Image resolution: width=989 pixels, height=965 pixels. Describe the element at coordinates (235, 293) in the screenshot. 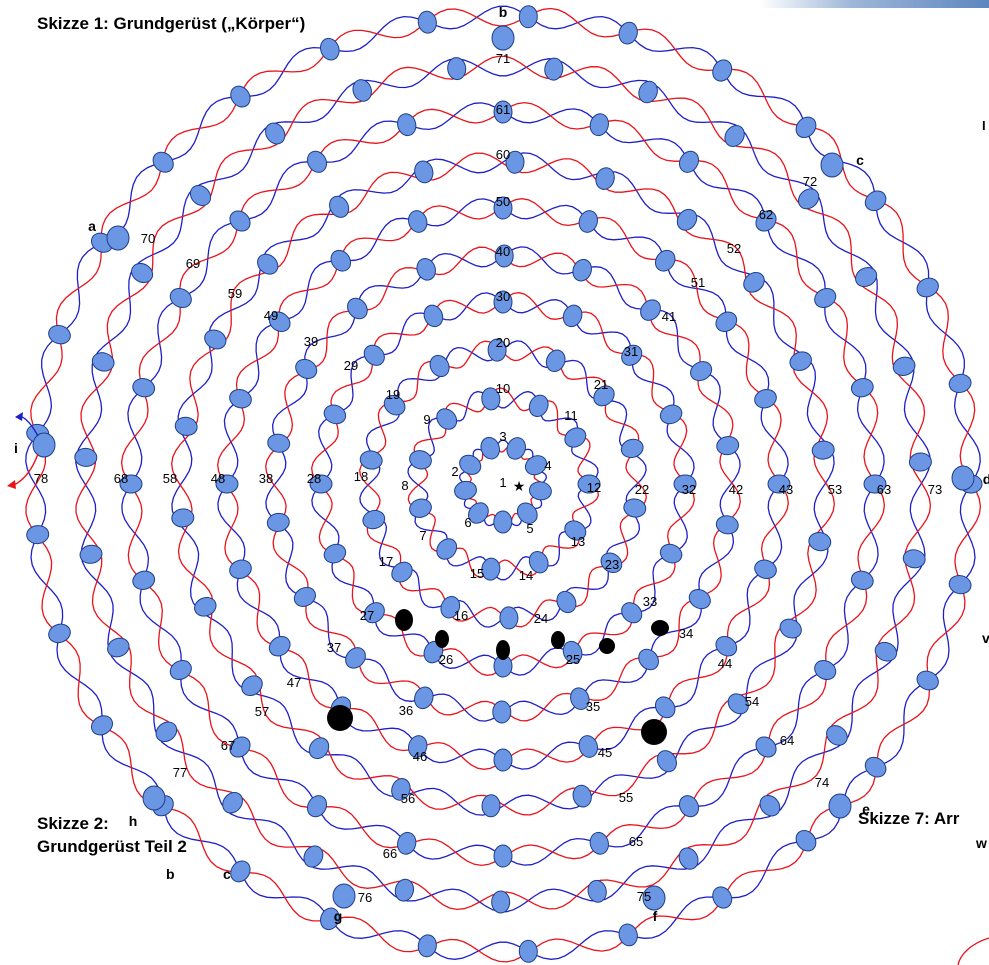

I see `node-number: 59` at that location.